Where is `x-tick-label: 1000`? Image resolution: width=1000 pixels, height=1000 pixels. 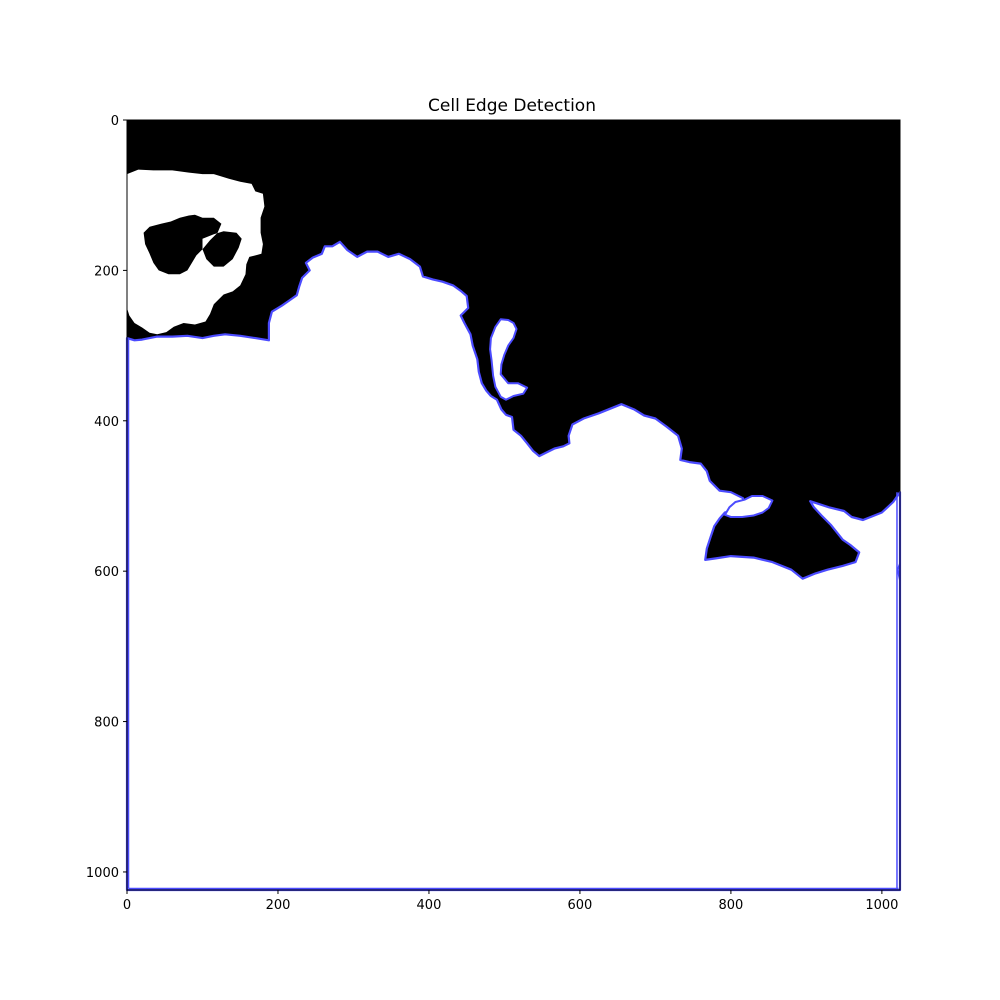
x-tick-label: 1000 is located at coordinates (881, 905).